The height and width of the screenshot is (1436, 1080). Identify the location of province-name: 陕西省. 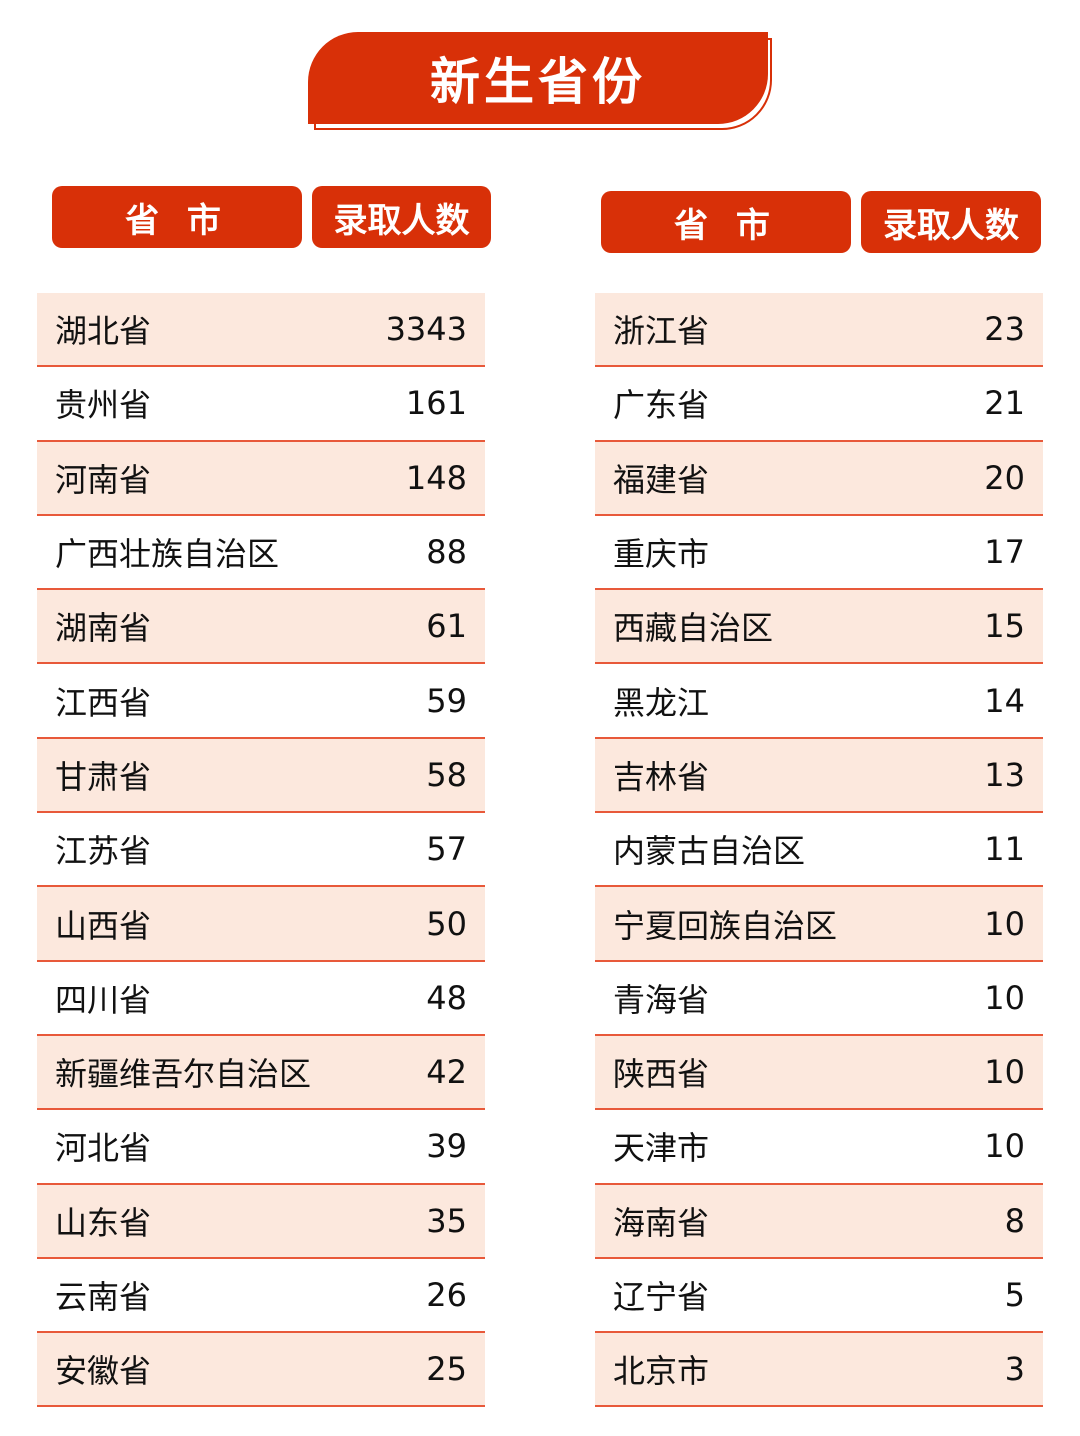
(661, 1074).